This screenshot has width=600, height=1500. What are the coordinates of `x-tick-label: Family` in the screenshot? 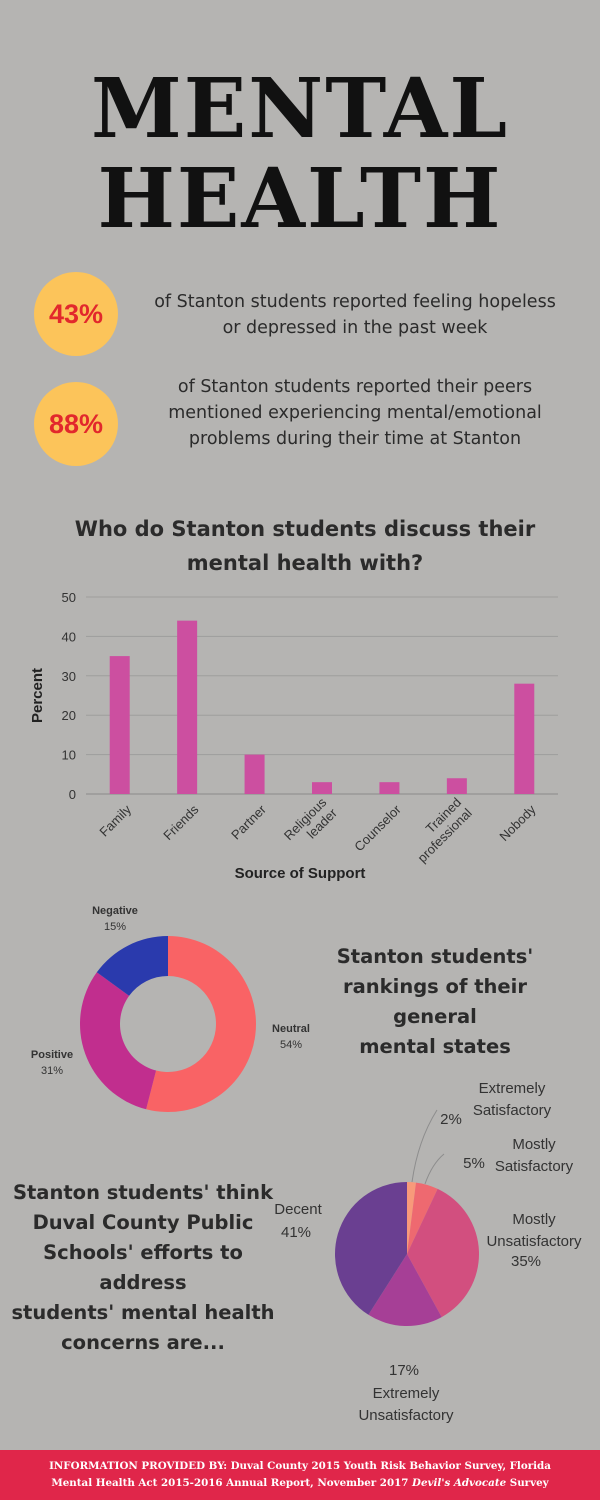 It's located at (115, 820).